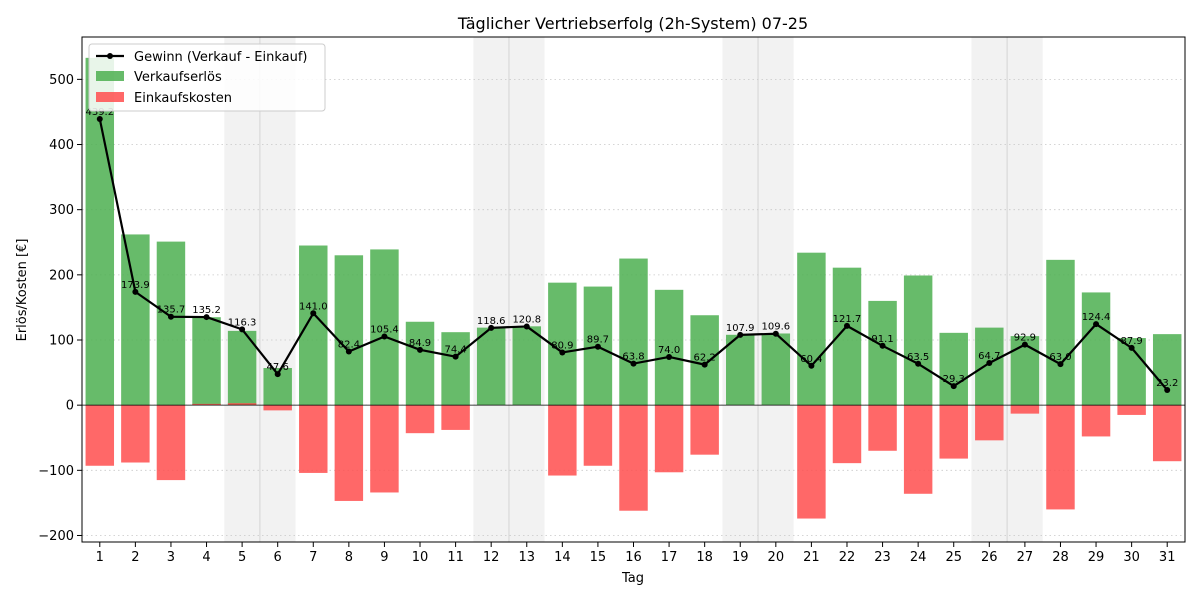  I want to click on profit-data-label: 82.4, so click(349, 344).